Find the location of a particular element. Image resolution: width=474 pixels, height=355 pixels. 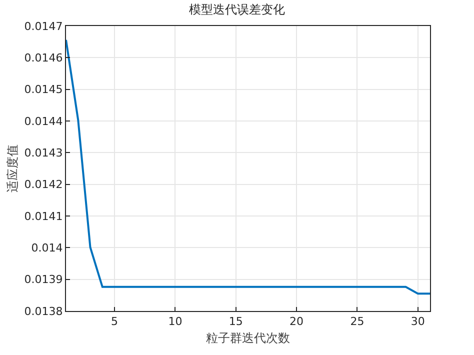

y-tick-label: 0.0141 is located at coordinates (43, 216).